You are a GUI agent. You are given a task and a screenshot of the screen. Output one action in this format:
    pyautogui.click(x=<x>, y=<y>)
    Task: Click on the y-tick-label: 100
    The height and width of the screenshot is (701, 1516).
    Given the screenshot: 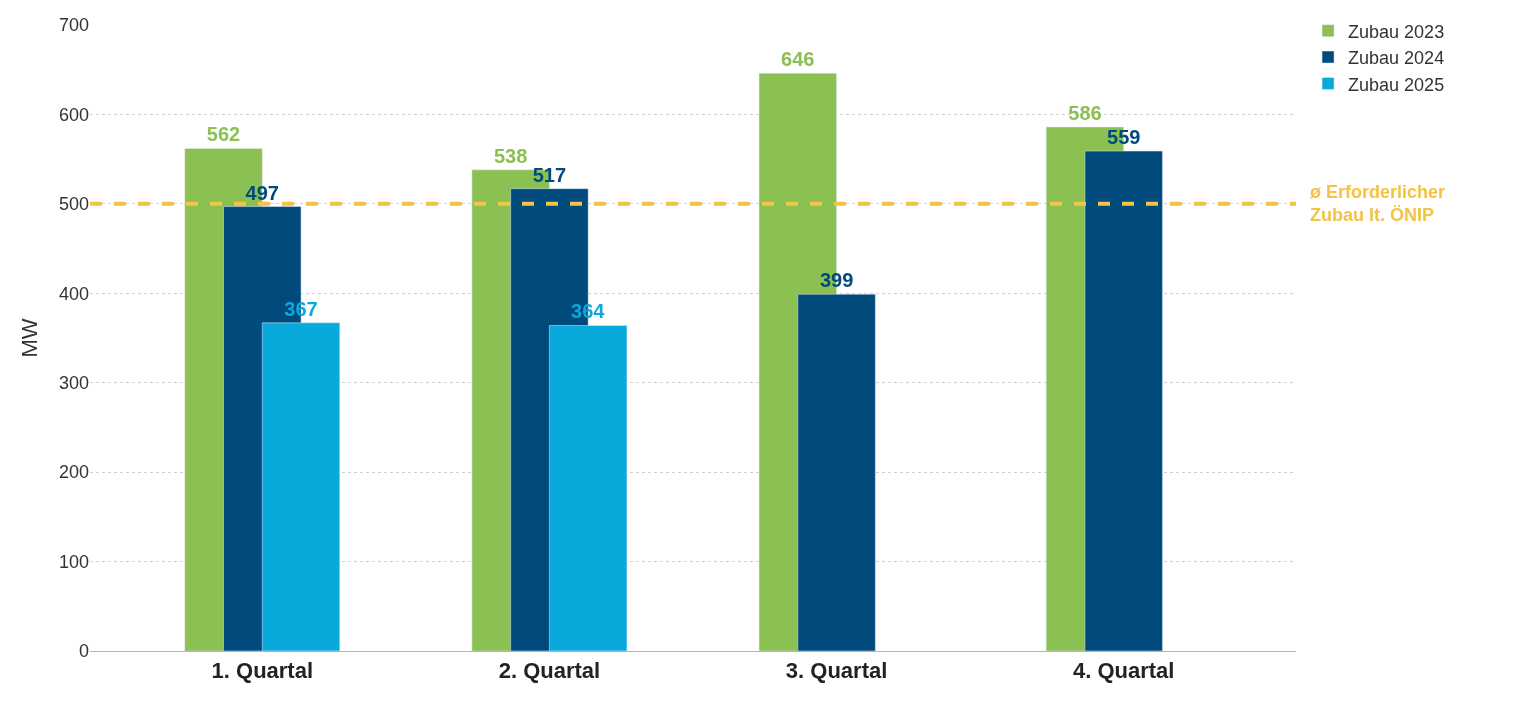 What is the action you would take?
    pyautogui.click(x=73, y=561)
    